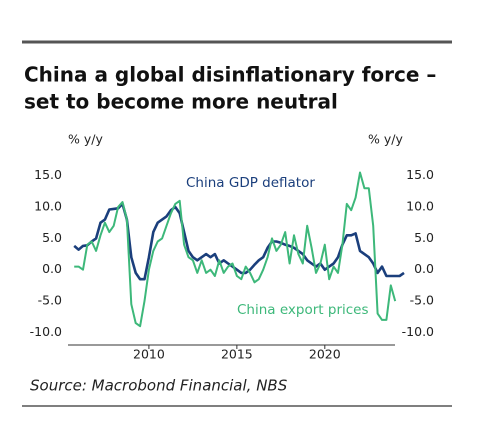 The width and height of the screenshot is (482, 437). Describe the element at coordinates (239, 241) in the screenshot. I see `series-line` at that location.